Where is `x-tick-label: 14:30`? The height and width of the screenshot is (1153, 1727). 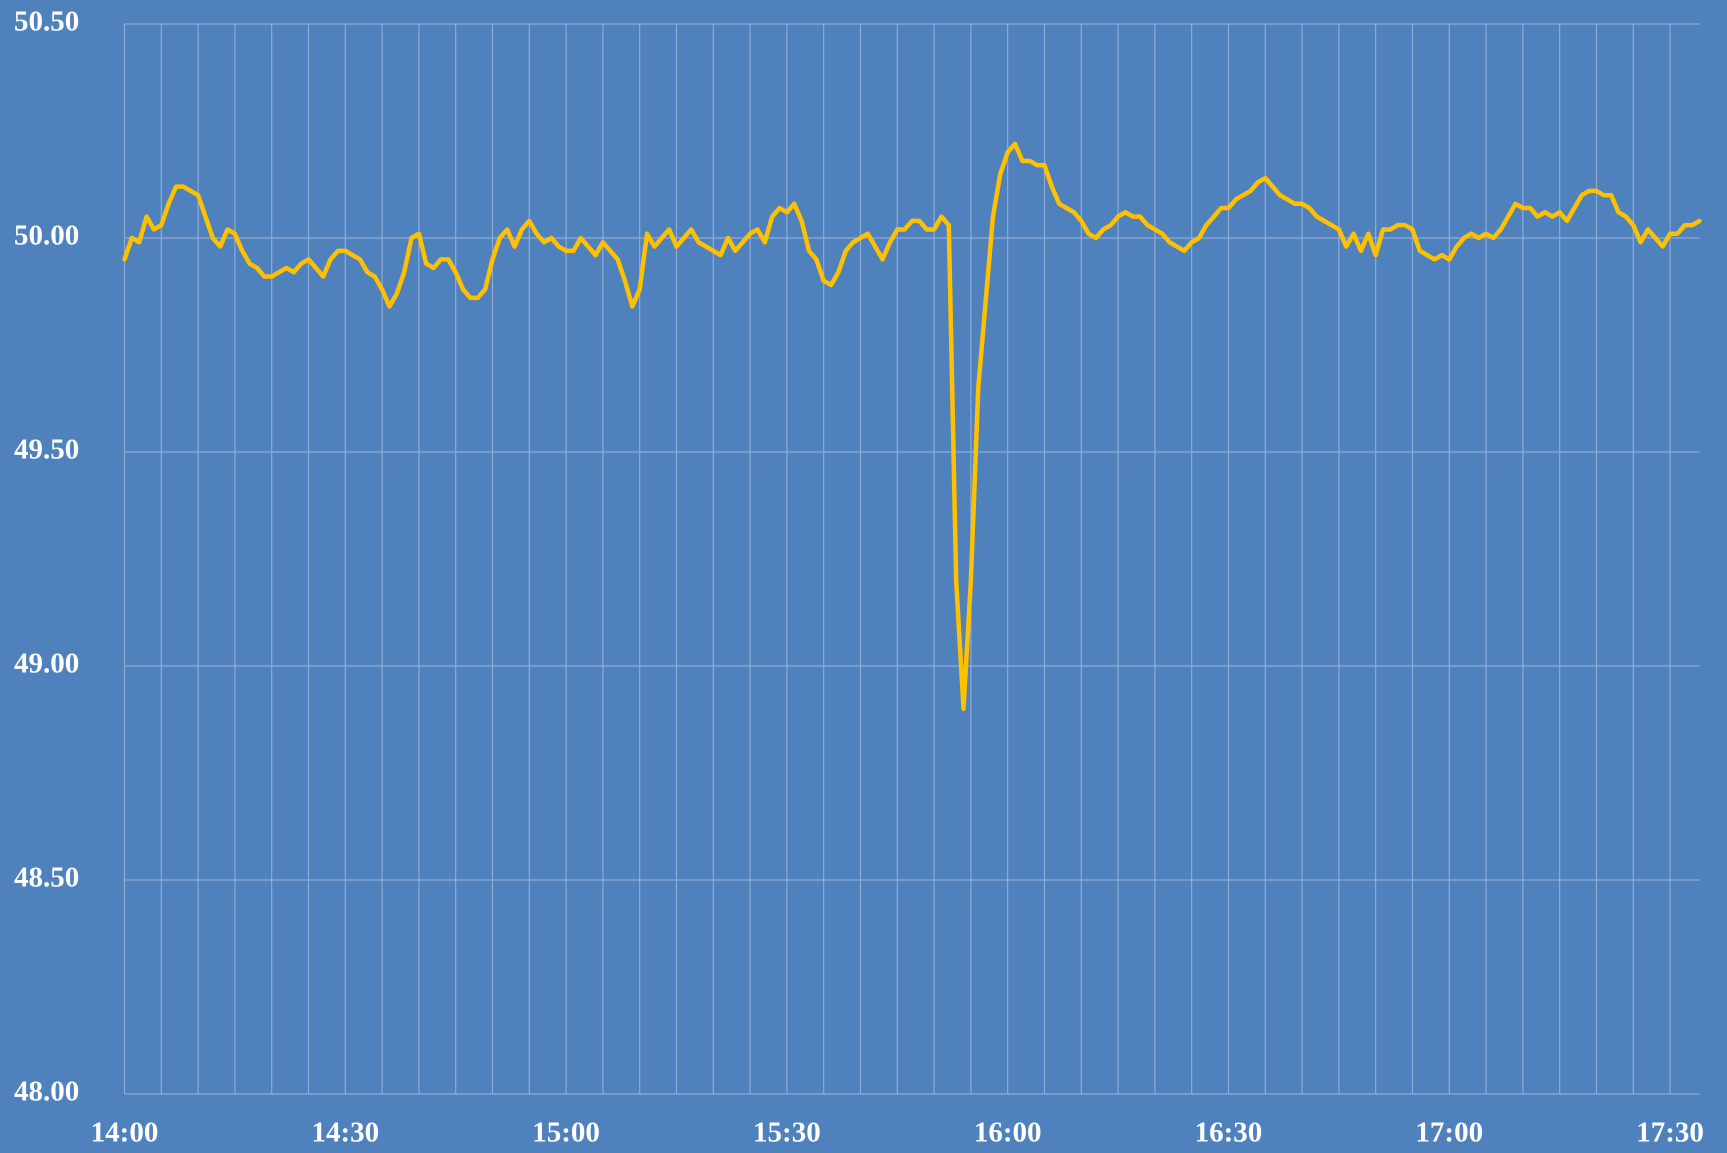
x-tick-label: 14:30 is located at coordinates (345, 1133).